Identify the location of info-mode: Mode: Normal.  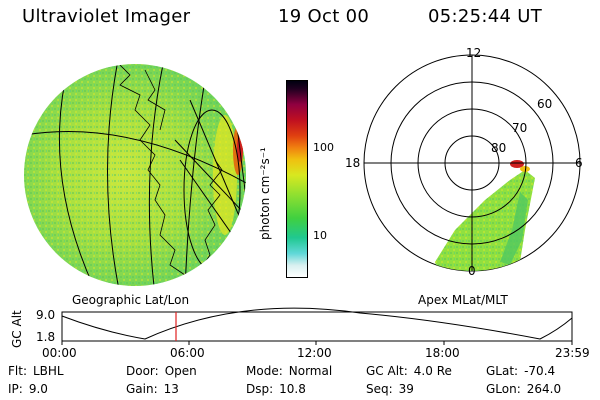
(289, 371).